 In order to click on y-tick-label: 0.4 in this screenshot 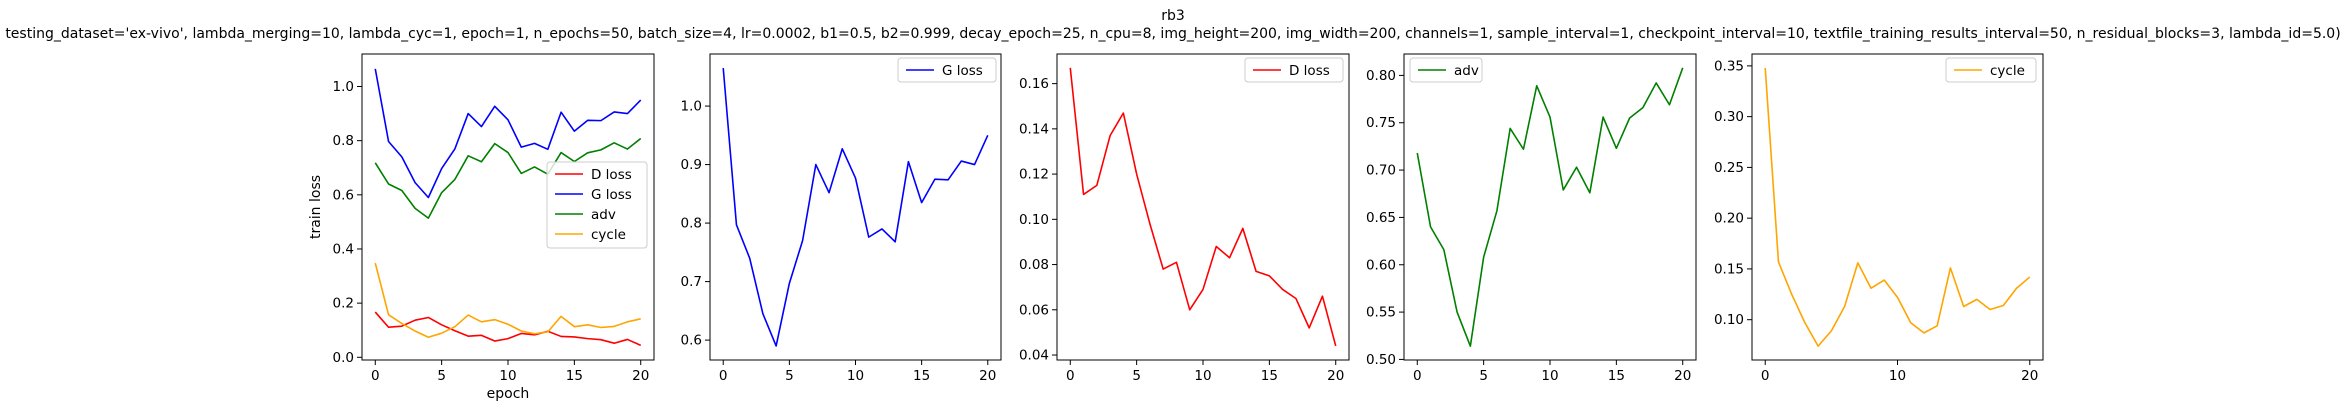, I will do `click(343, 249)`.